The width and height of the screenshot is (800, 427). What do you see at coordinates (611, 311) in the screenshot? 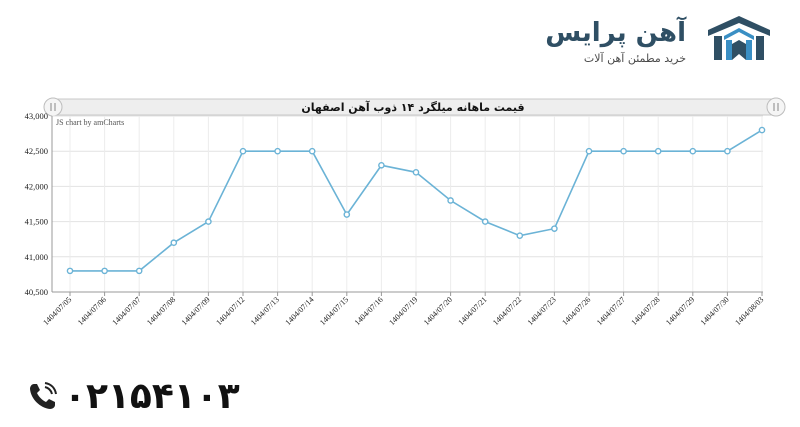
I see `x-tick-label: 1404/07/27` at bounding box center [611, 311].